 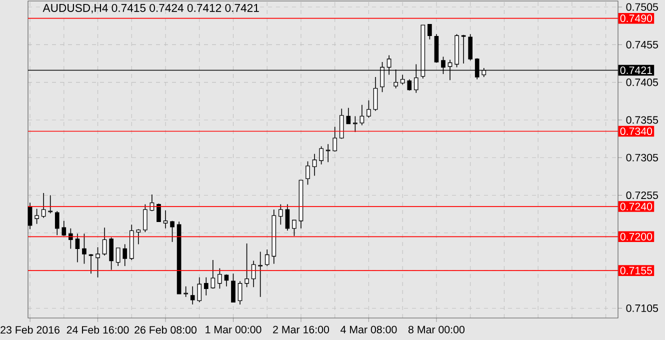 I want to click on ref-line-label: 0.7421, so click(x=636, y=70).